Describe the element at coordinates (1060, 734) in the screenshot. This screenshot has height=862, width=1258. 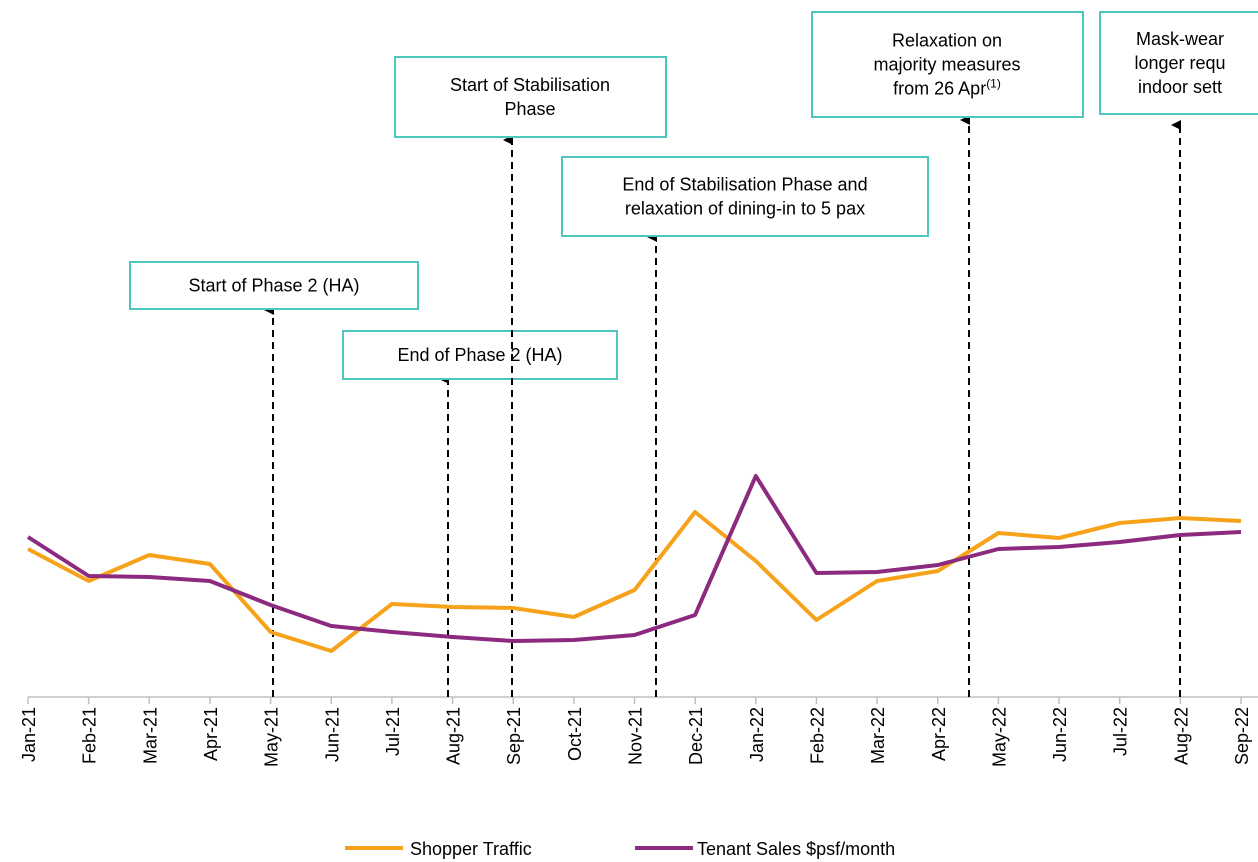
I see `x-tick-label: Jun-22` at that location.